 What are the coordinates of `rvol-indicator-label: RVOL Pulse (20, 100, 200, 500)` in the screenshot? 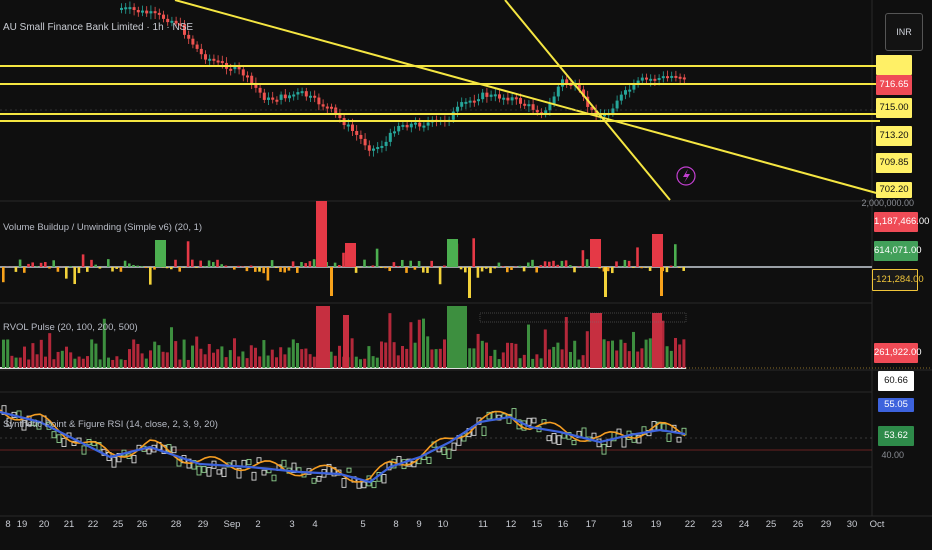 It's located at (70, 327).